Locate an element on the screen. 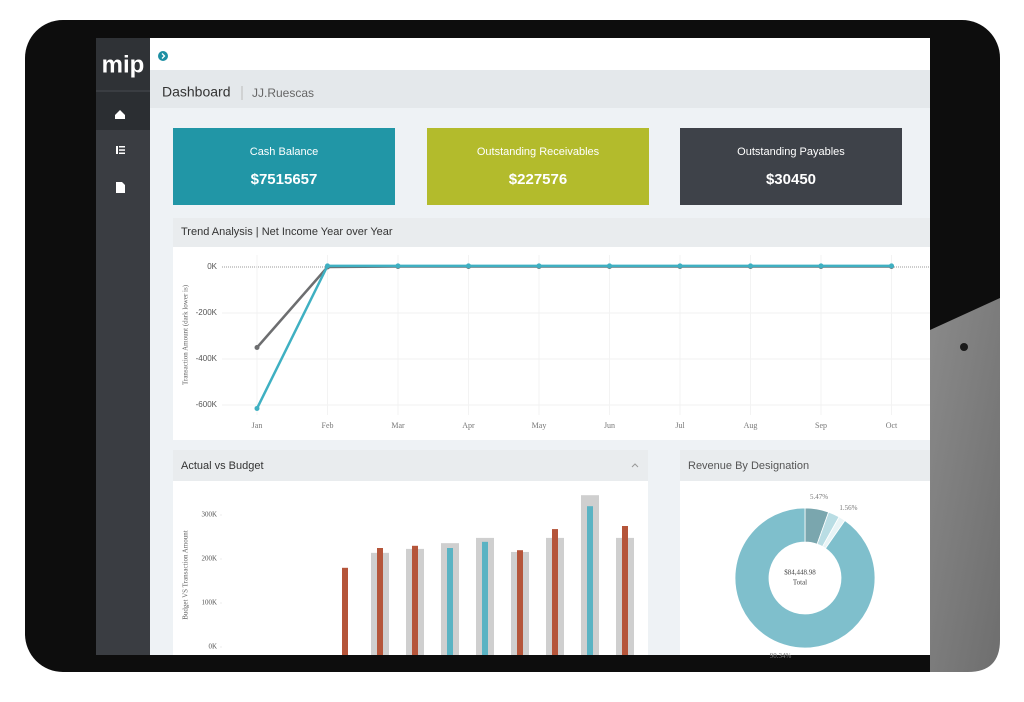 This screenshot has height=702, width=1024. kpi-value: $227576 is located at coordinates (538, 179).